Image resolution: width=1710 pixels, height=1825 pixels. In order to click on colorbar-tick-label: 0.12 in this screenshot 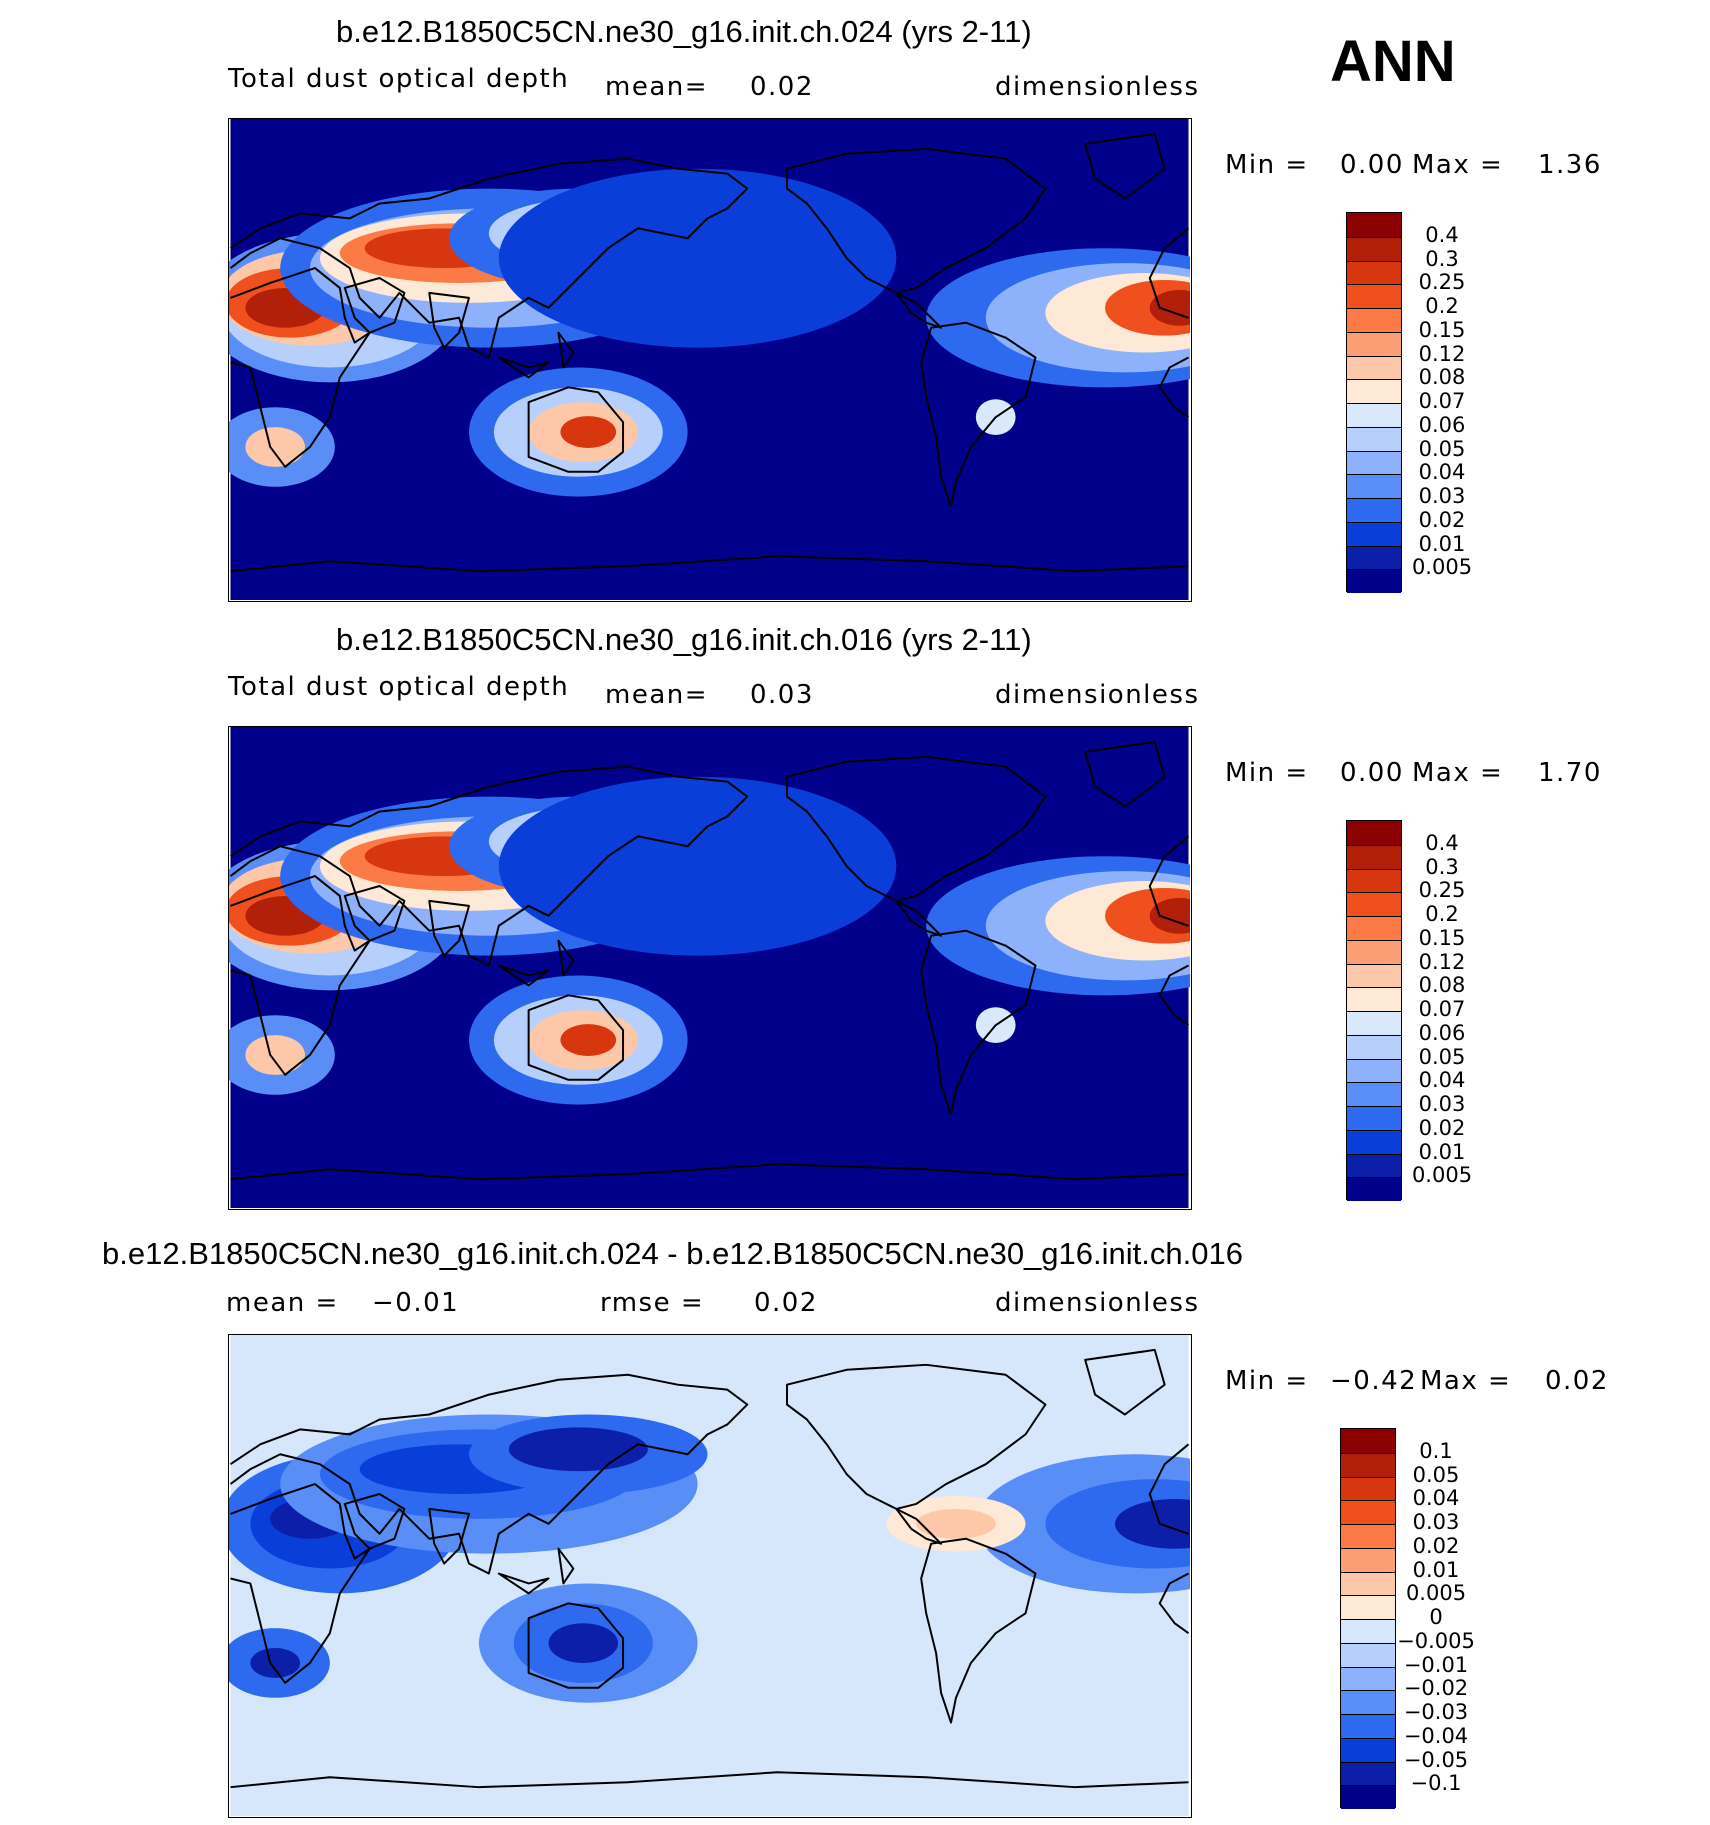, I will do `click(1442, 353)`.